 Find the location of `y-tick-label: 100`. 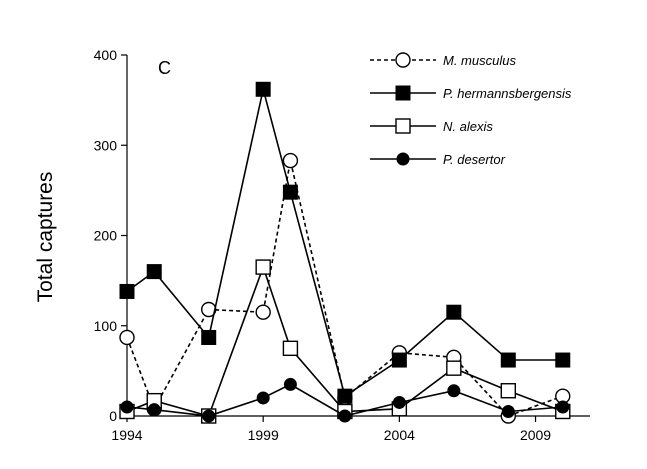

y-tick-label: 100 is located at coordinates (106, 326).